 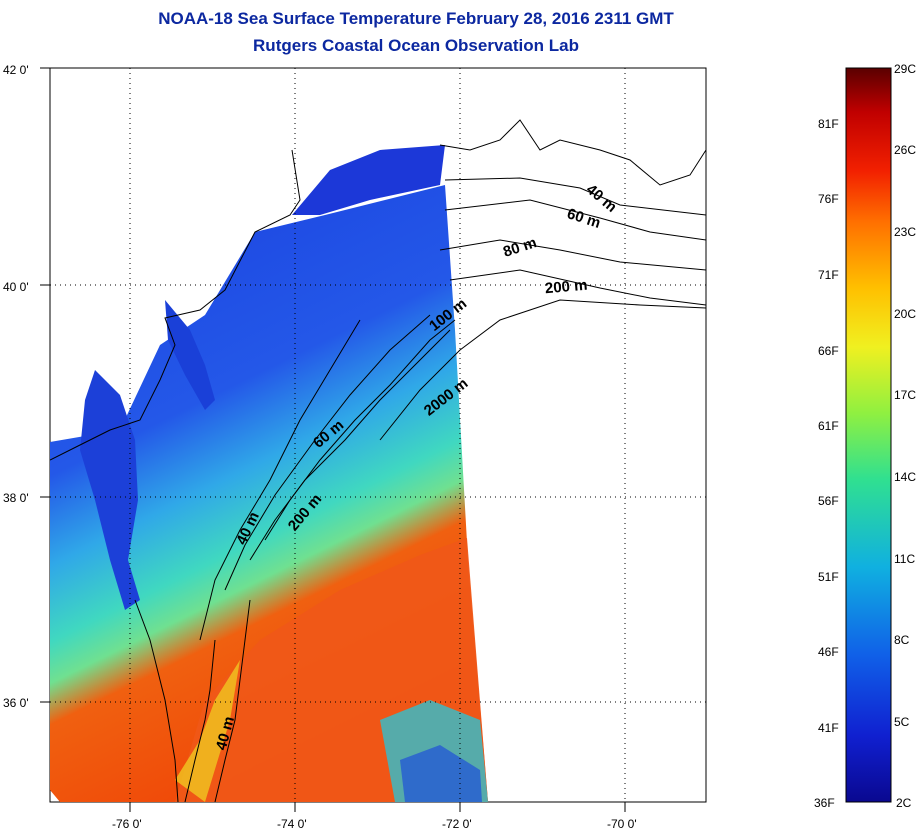 What do you see at coordinates (824, 803) in the screenshot?
I see `fahrenheit-label: 36F` at bounding box center [824, 803].